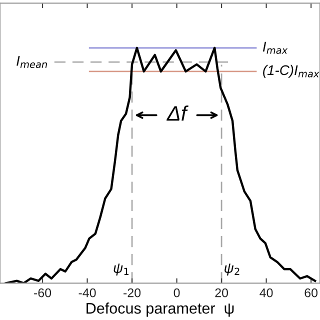 This screenshot has height=320, width=320. What do you see at coordinates (311, 293) in the screenshot?
I see `x-tick-label: 60` at bounding box center [311, 293].